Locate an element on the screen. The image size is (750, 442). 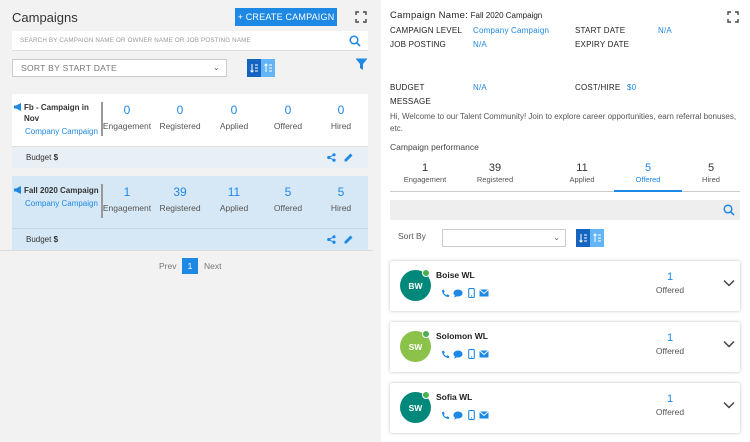
campaign-name: Fall 2020 Campaign is located at coordinates (61, 190).